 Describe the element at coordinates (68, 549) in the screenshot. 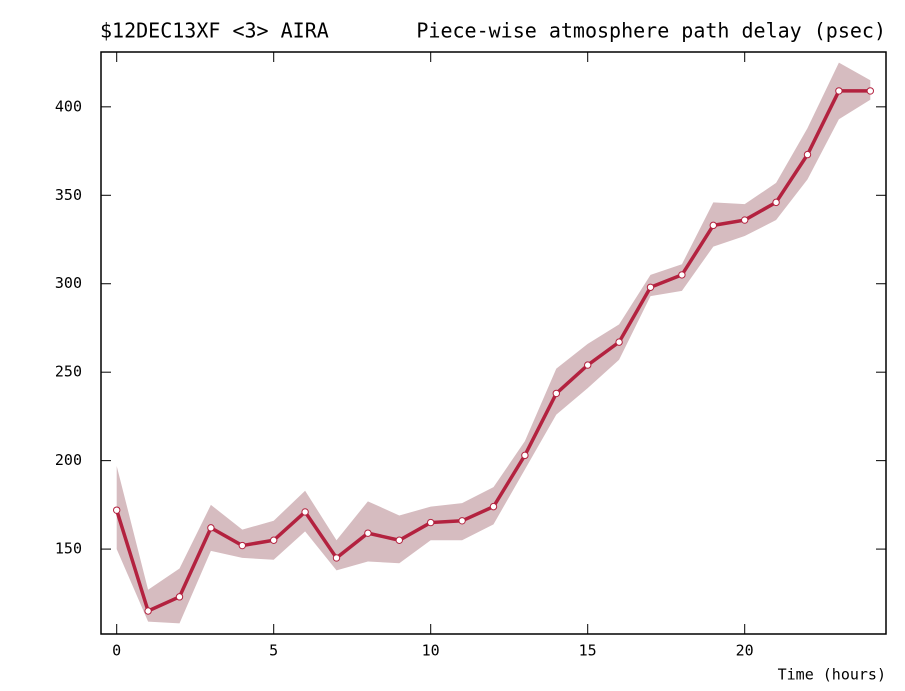

I see `y-tick-label: 150` at that location.